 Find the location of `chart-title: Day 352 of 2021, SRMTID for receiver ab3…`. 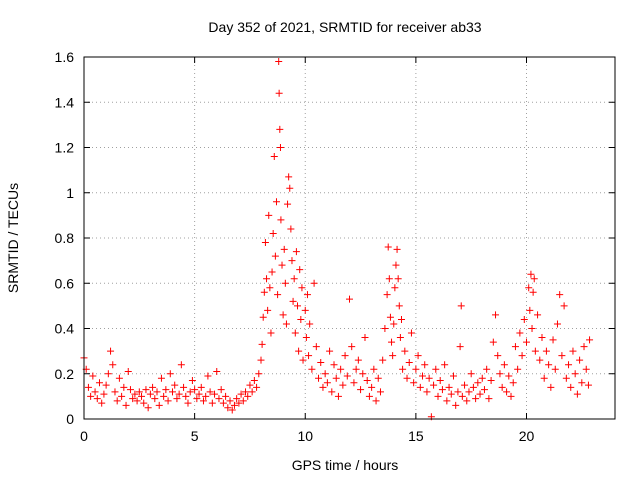

chart-title: Day 352 of 2021, SRMTID for receiver ab3… is located at coordinates (344, 27).